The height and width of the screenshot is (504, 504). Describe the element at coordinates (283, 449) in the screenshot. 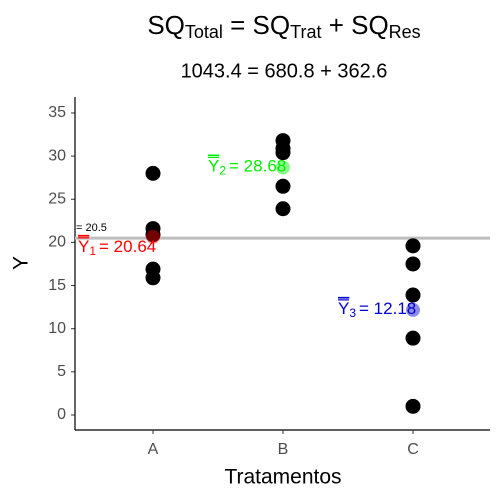

I see `x-tick-label: B` at that location.